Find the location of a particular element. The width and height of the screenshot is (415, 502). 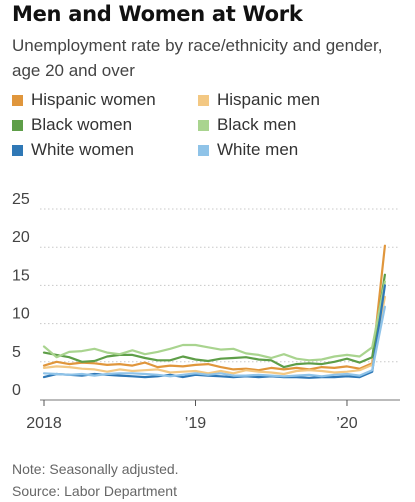

legend-item-hispanic-men: Hispanic men is located at coordinates (259, 100).